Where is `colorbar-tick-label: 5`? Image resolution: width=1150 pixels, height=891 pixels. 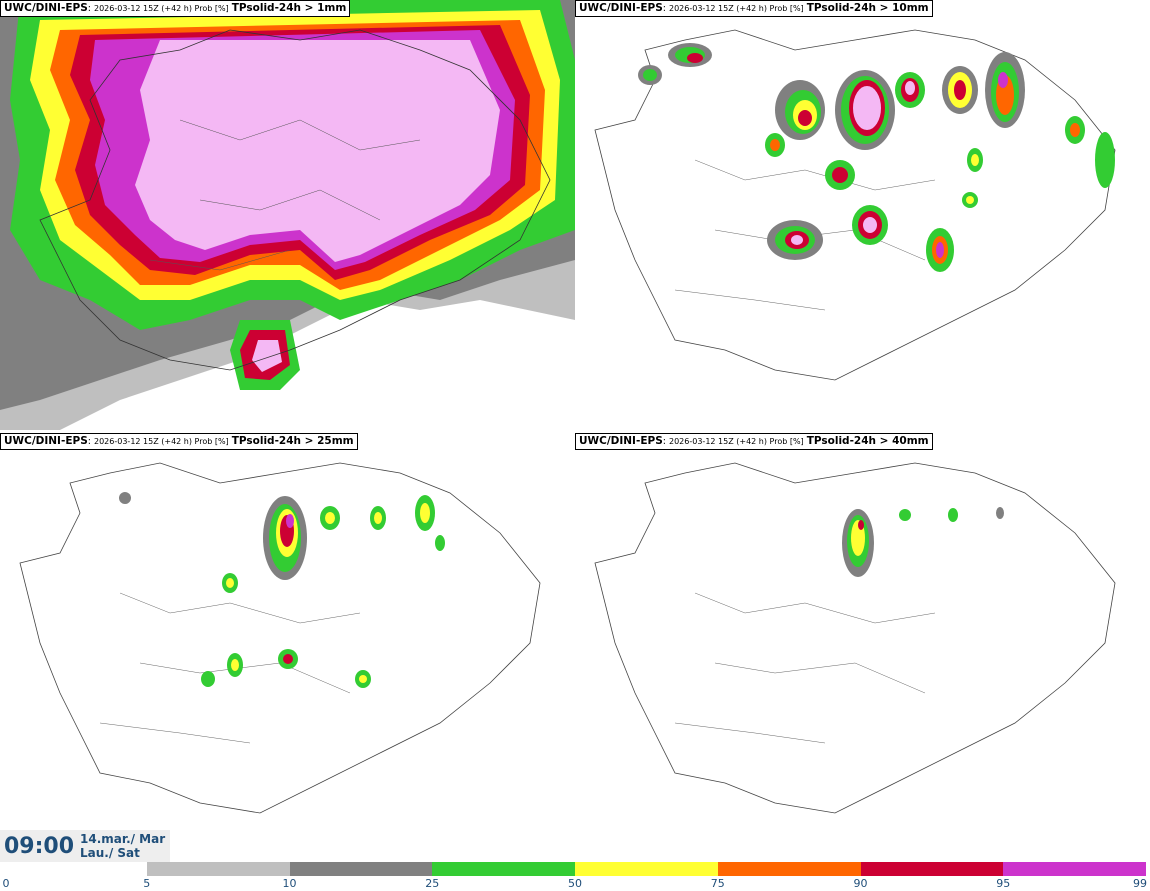 colorbar-tick-label: 5 is located at coordinates (147, 883).